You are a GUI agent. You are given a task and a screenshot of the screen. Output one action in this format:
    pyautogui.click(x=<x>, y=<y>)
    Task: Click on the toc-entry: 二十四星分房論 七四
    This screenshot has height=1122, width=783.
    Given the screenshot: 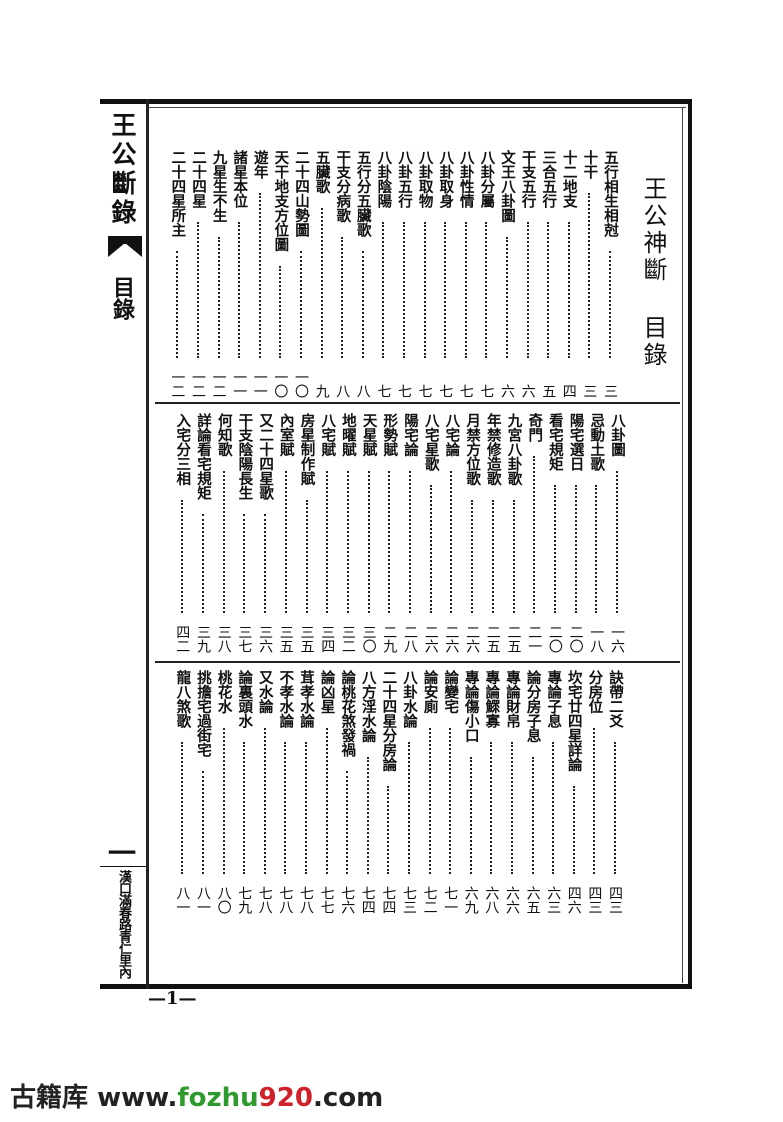 What is the action you would take?
    pyautogui.click(x=388, y=792)
    